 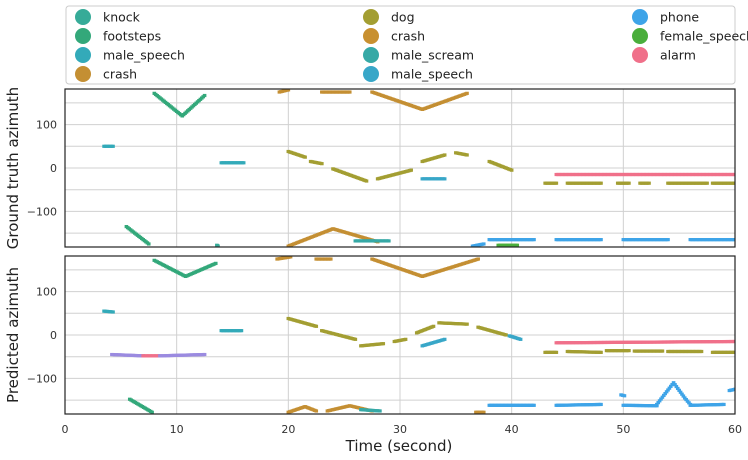 What do you see at coordinates (204, 354) in the screenshot?
I see `point-unknown` at bounding box center [204, 354].